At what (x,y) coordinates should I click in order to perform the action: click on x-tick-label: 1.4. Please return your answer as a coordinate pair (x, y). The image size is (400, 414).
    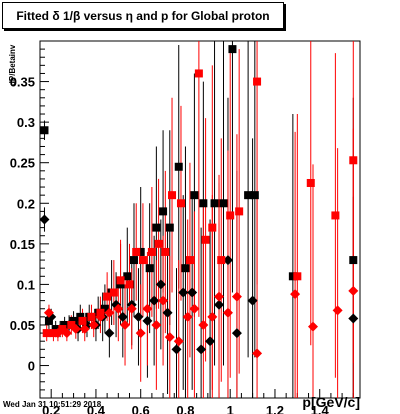
    Looking at the image, I should click on (320, 408).